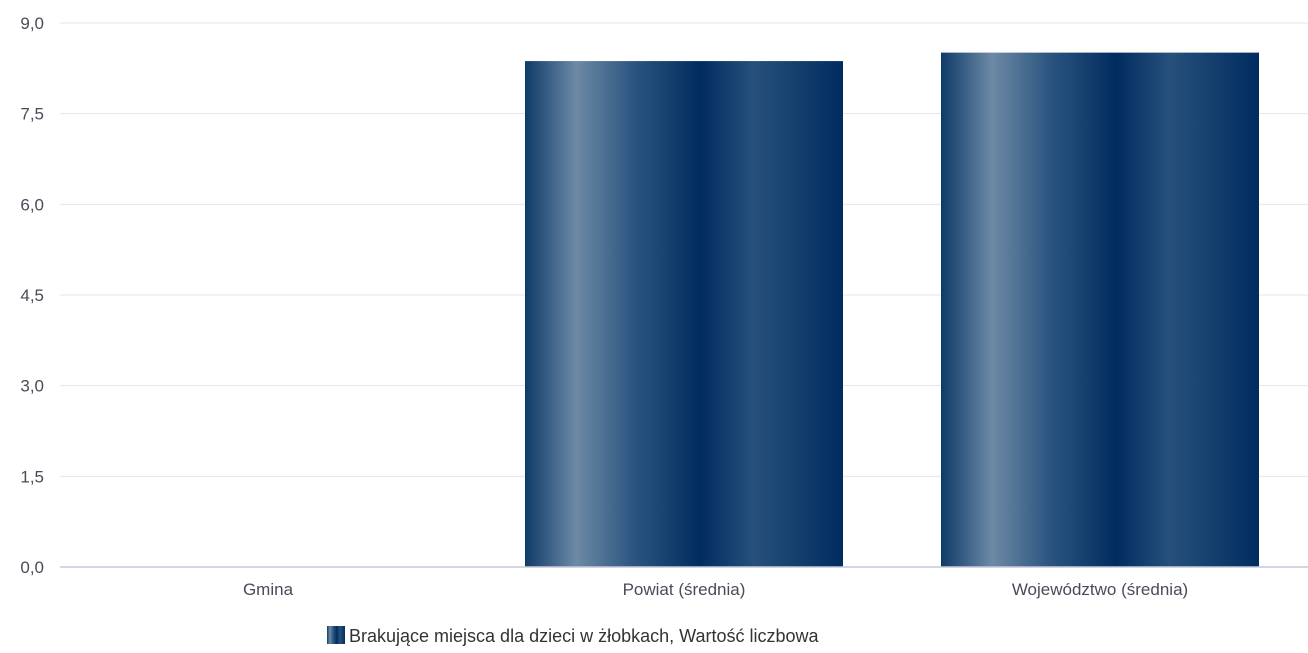  I want to click on y-tick-label: 4,5, so click(32, 295).